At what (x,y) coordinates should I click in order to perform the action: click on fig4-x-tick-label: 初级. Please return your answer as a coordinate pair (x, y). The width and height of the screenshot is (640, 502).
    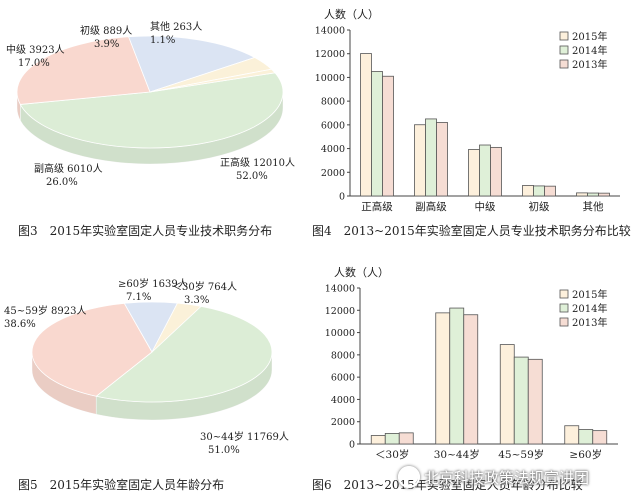
    Looking at the image, I should click on (539, 206).